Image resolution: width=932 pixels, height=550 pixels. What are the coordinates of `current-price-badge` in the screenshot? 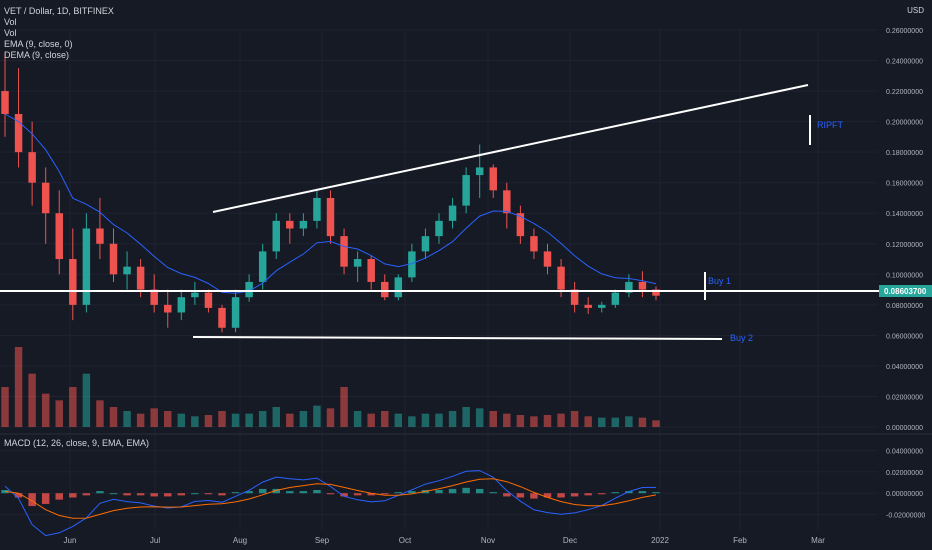 It's located at (905, 291).